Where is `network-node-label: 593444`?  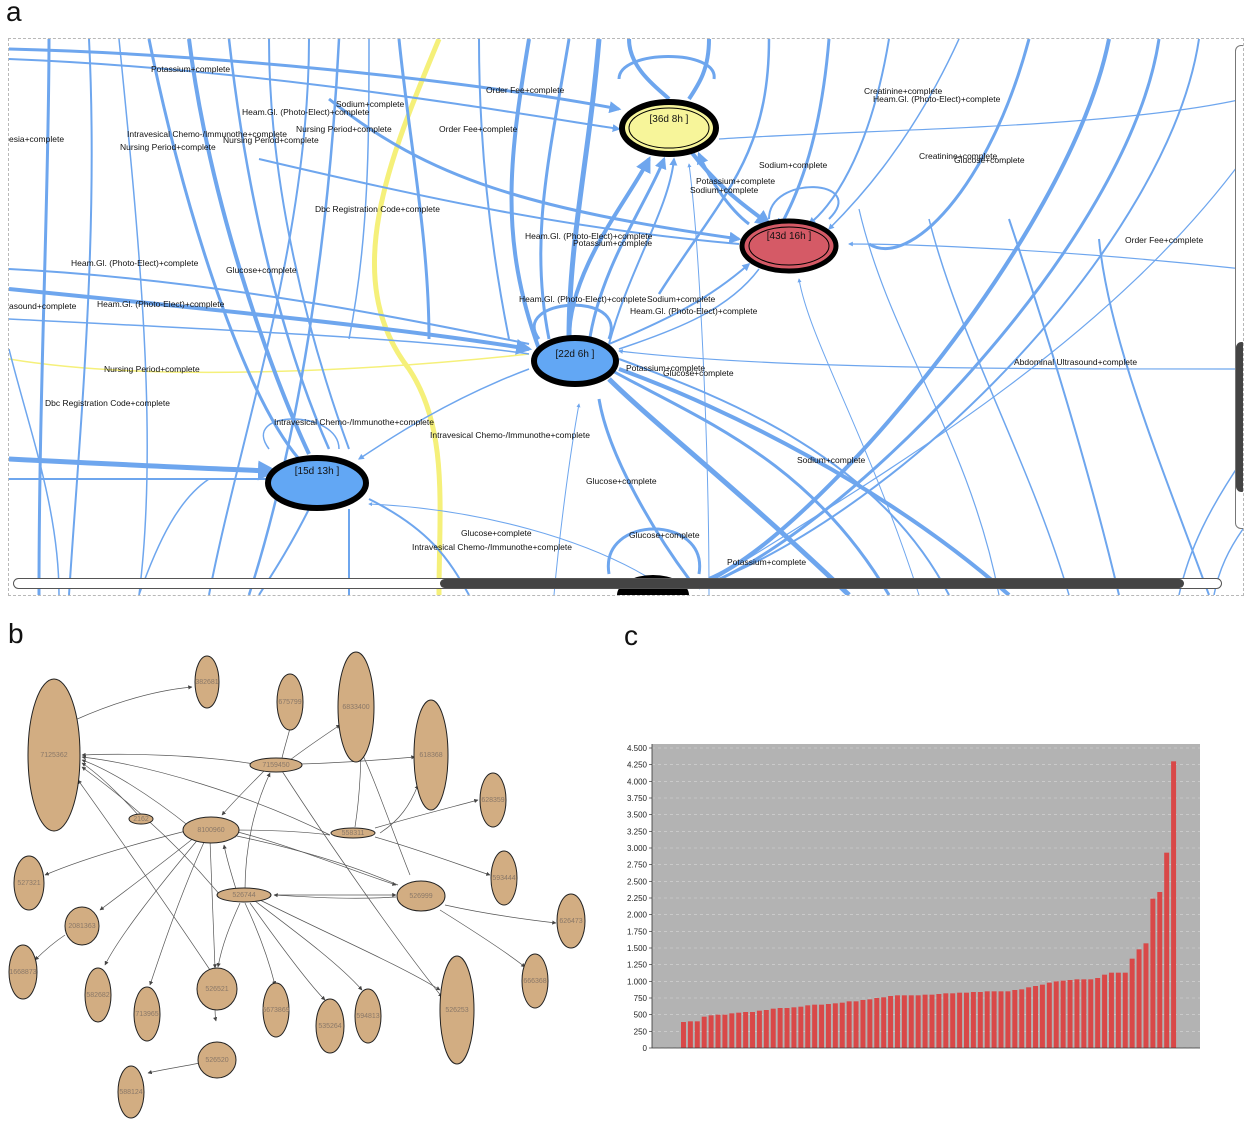
network-node-label: 593444 is located at coordinates (503, 878).